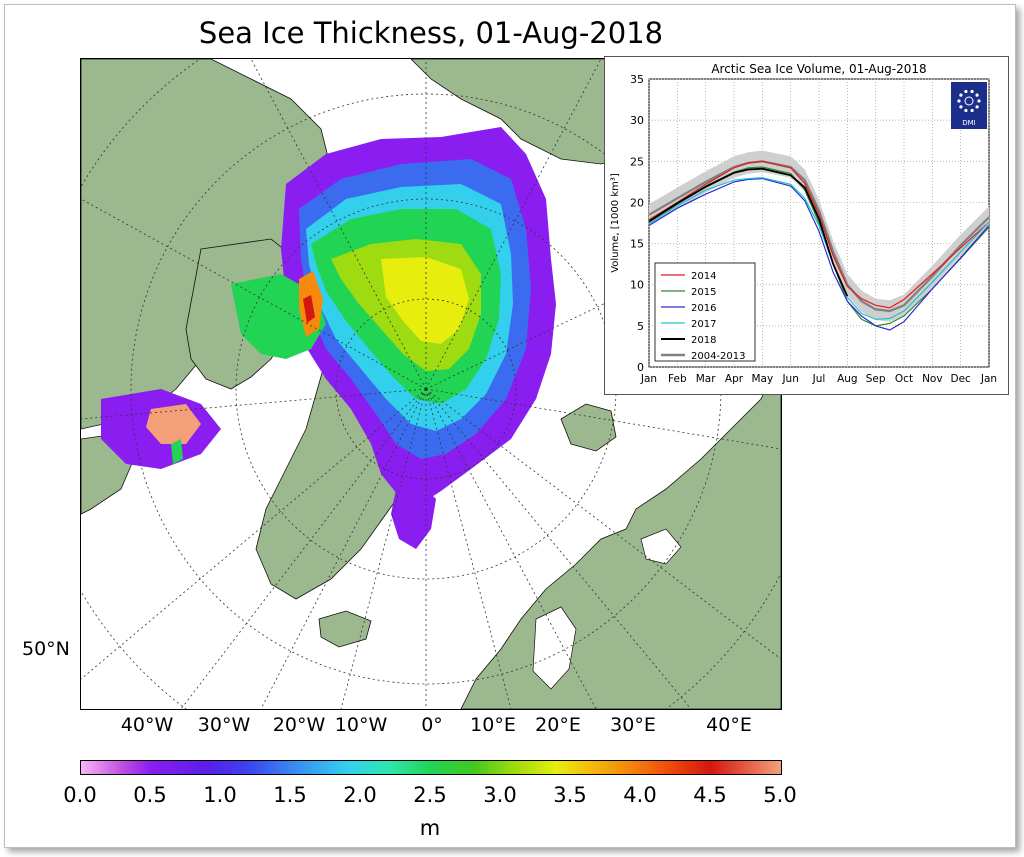 Image resolution: width=1024 pixels, height=857 pixels. What do you see at coordinates (789, 379) in the screenshot?
I see `x-tick-label: Jun` at bounding box center [789, 379].